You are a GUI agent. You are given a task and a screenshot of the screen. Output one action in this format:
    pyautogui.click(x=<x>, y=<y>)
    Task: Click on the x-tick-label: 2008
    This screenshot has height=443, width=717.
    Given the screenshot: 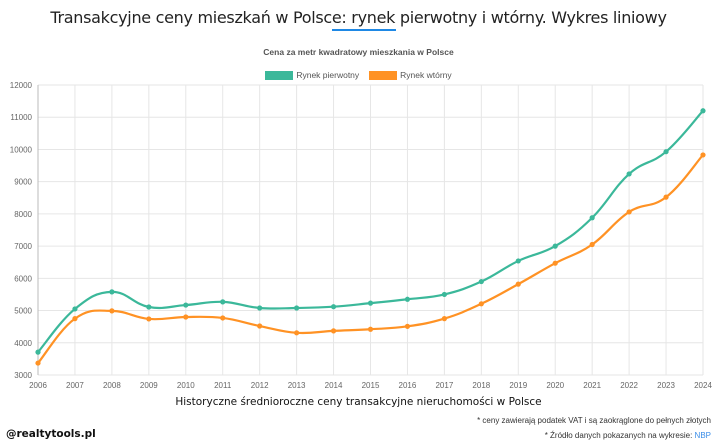 What is the action you would take?
    pyautogui.click(x=112, y=385)
    